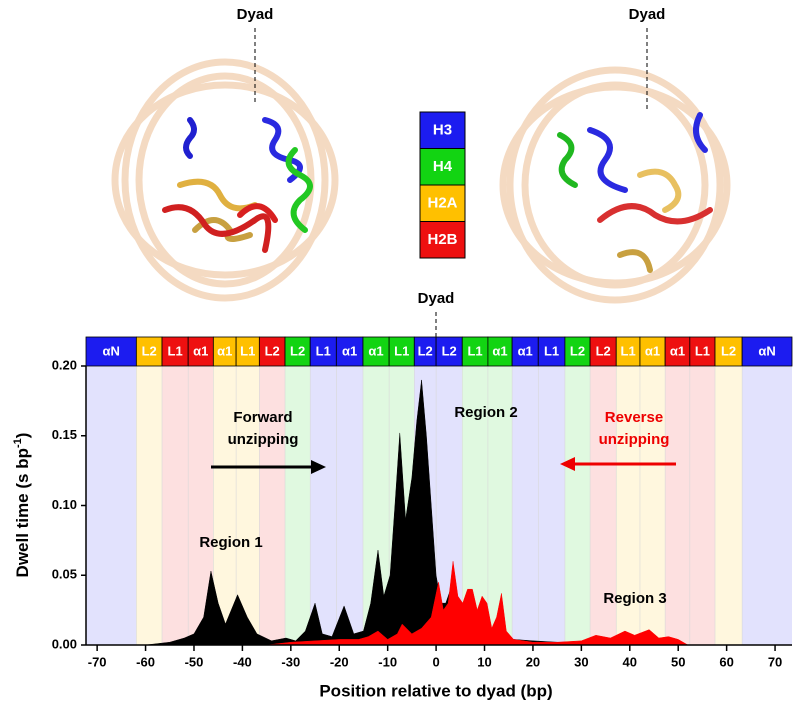 Image resolution: width=800 pixels, height=717 pixels. I want to click on y-tick-label: 0.15, so click(64, 434).